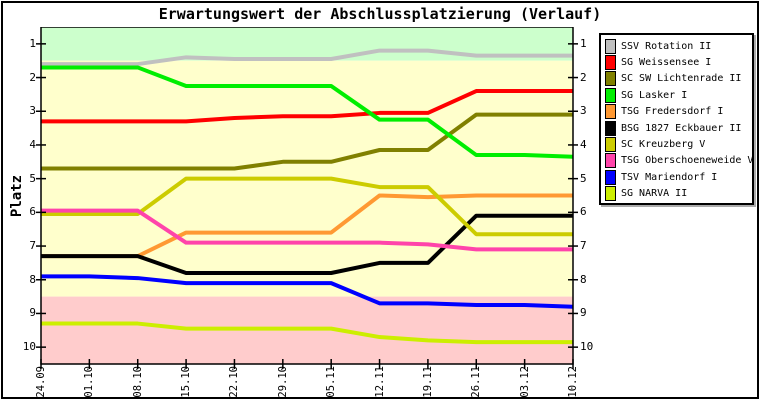 This screenshot has width=760, height=400. I want to click on series-line-sc-kreuzberg-v, so click(307, 206).